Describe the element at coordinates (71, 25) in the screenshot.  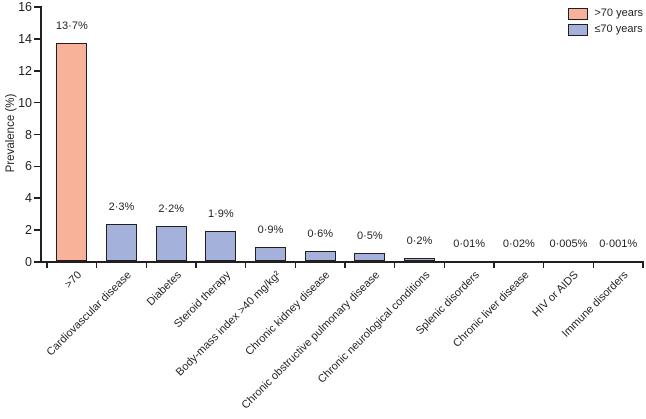
I see `bar-value-label: 13·7%` at that location.